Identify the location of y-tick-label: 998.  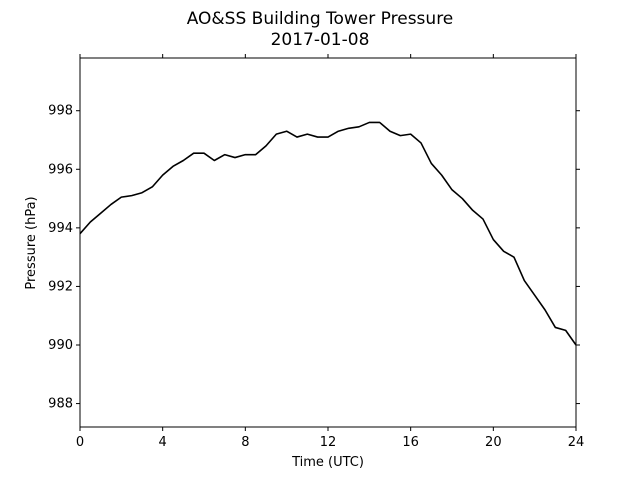
(60, 111).